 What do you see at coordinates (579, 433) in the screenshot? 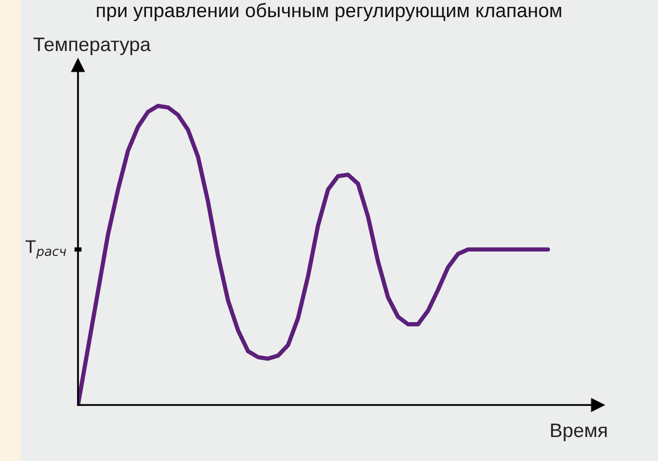
I see `x-axis-title: Время` at bounding box center [579, 433].